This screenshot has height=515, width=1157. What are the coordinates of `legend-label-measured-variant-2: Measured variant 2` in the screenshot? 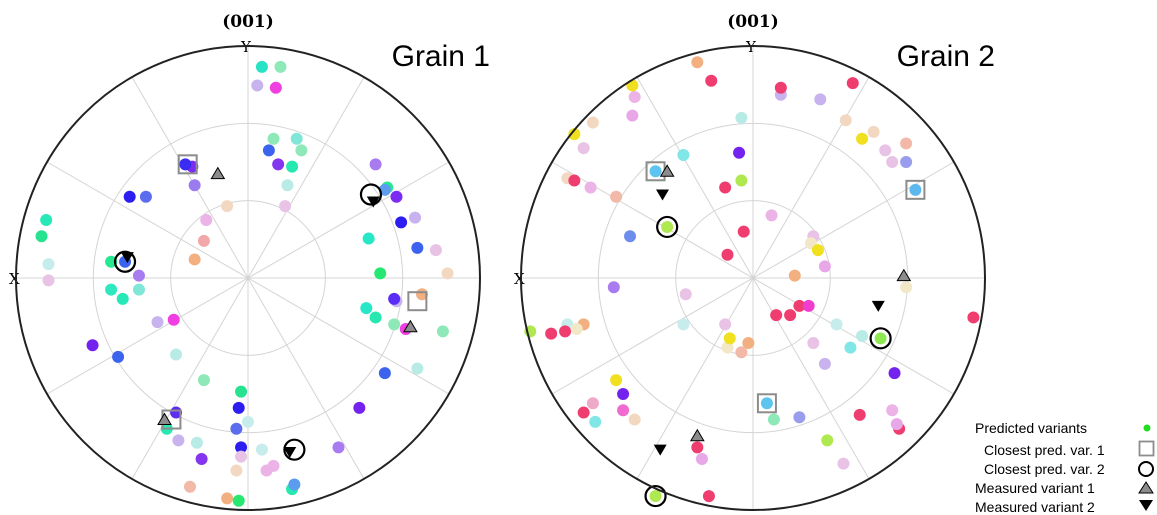 It's located at (1035, 507).